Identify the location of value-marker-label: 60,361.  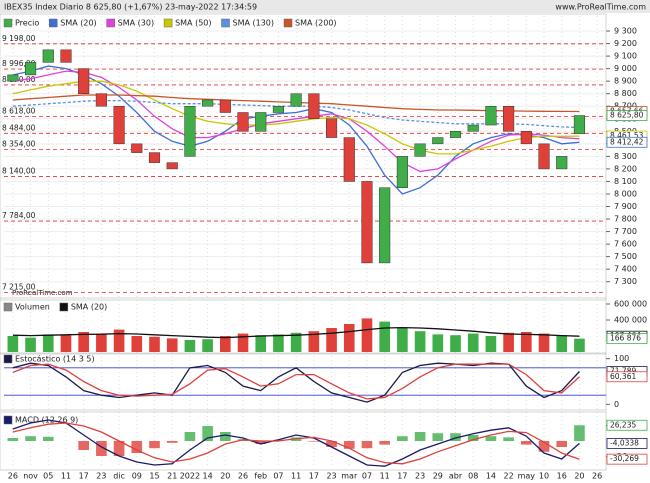
(623, 376).